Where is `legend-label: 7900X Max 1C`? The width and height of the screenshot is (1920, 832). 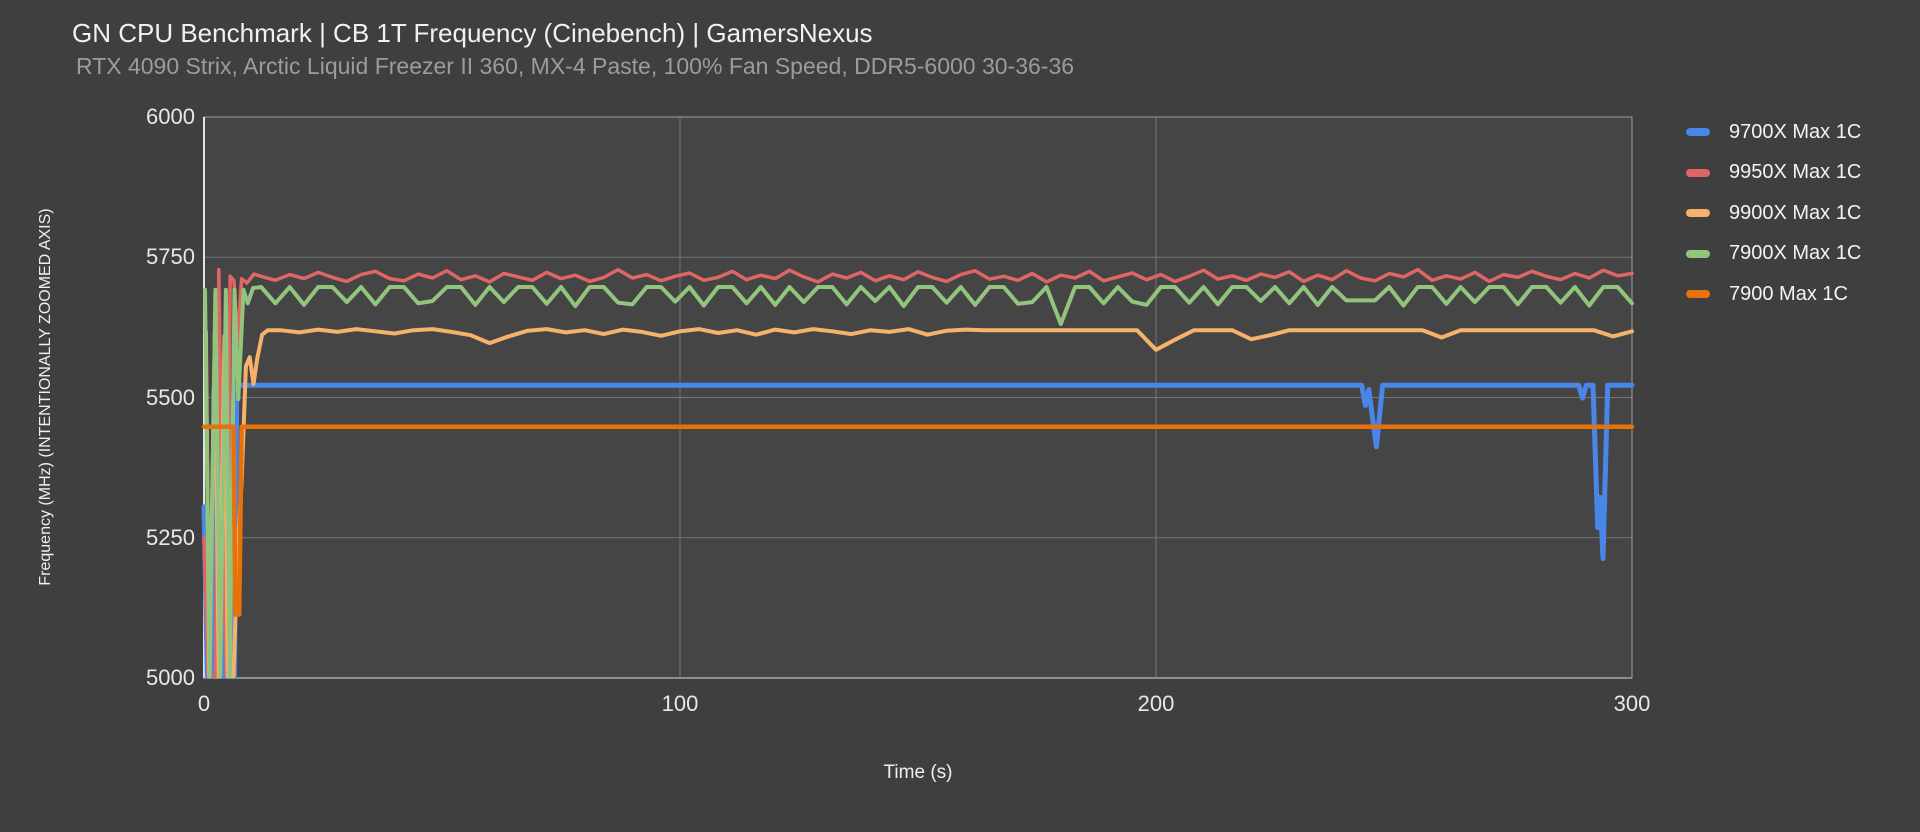 legend-label: 7900X Max 1C is located at coordinates (1795, 253).